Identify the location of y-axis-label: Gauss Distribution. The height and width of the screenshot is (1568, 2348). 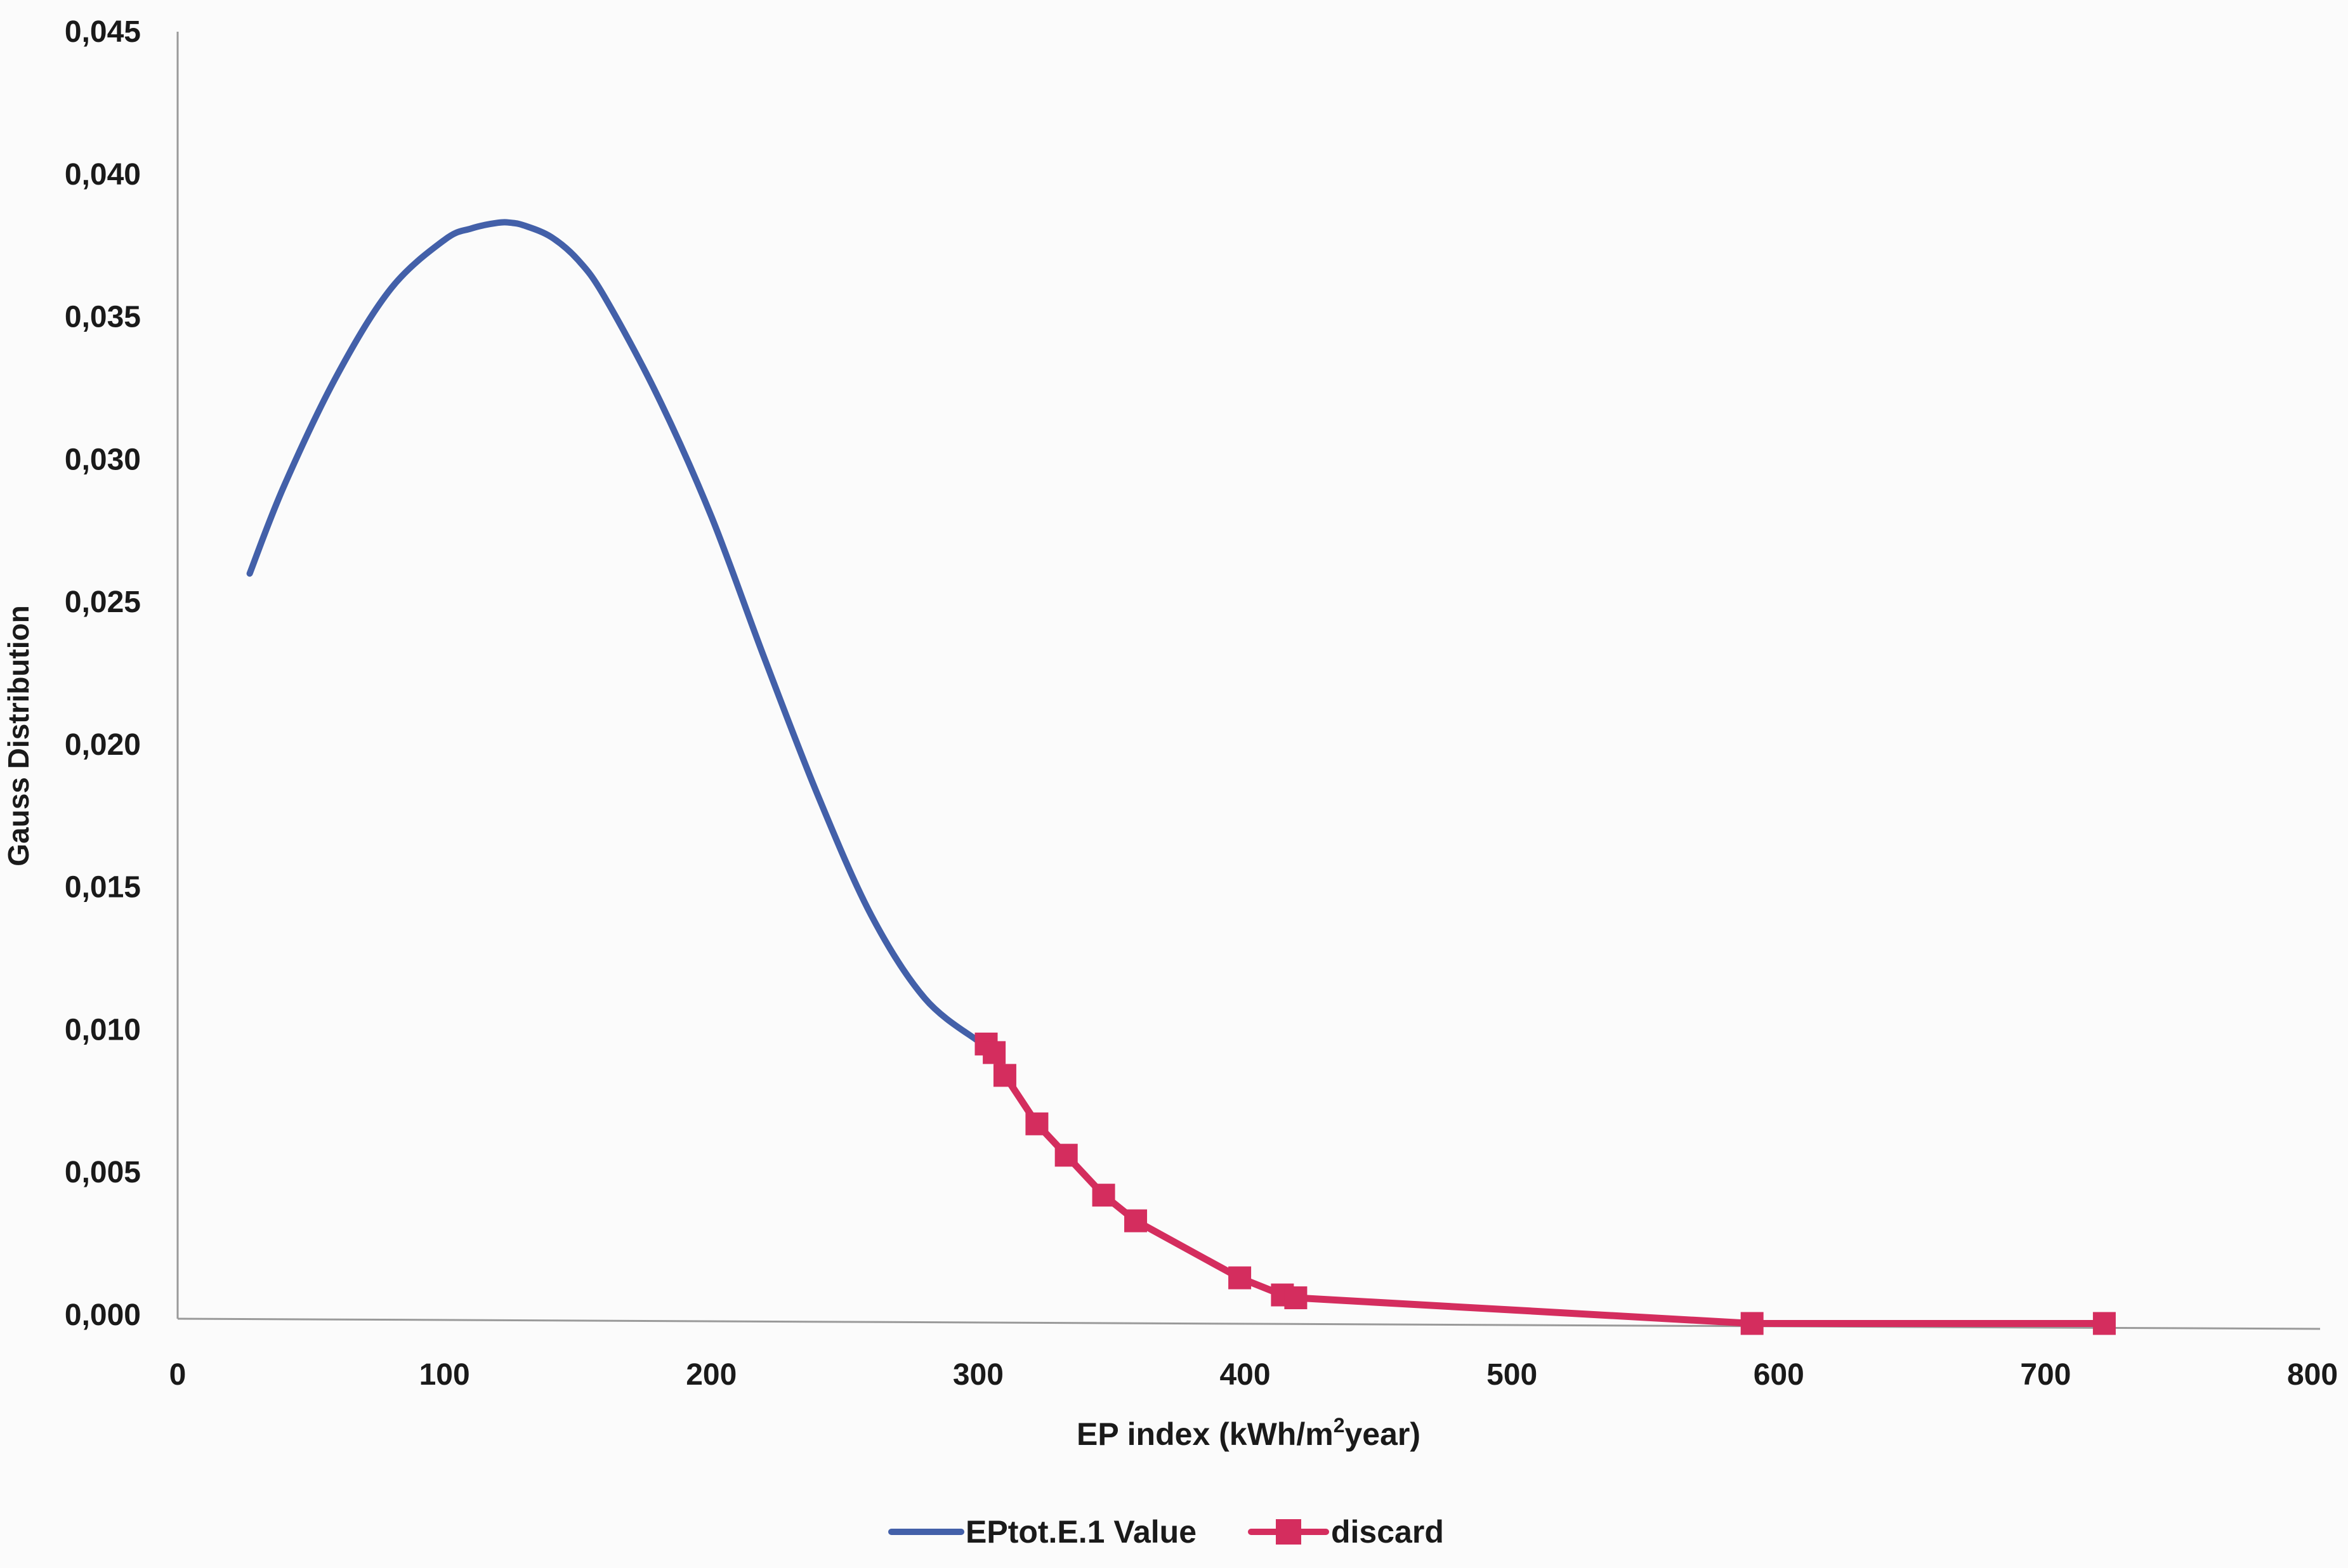
(18, 735).